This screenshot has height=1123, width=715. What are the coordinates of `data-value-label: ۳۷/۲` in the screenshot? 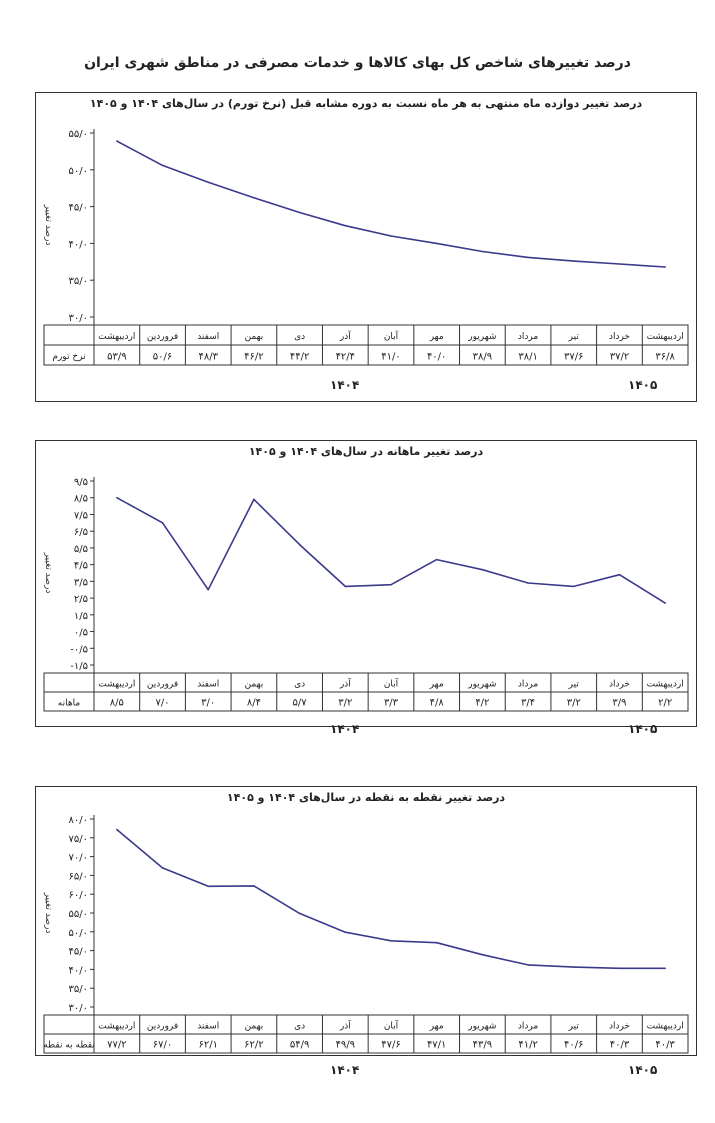 It's located at (619, 356).